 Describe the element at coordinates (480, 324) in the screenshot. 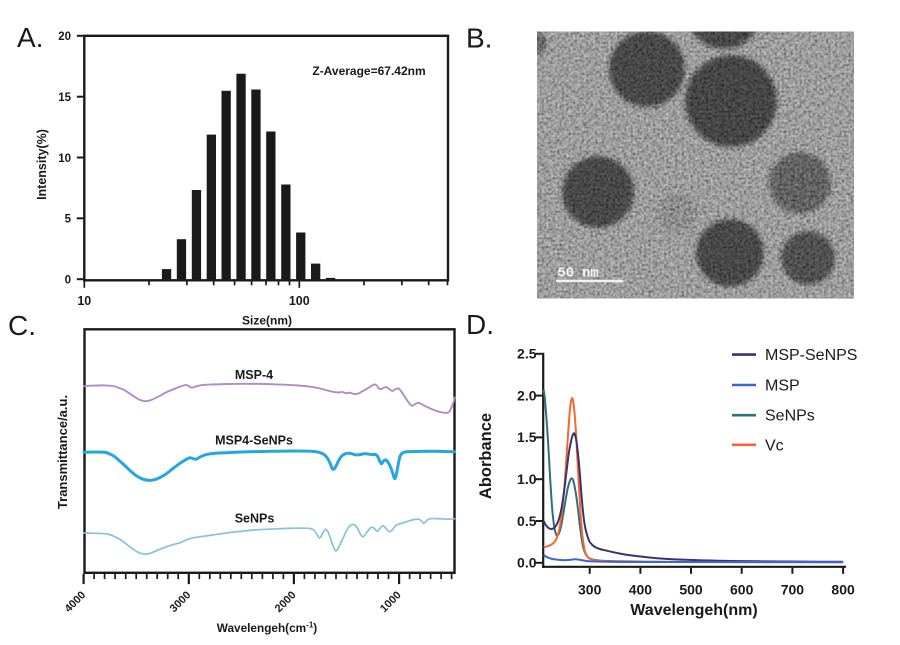

I see `svg-text: D.` at that location.